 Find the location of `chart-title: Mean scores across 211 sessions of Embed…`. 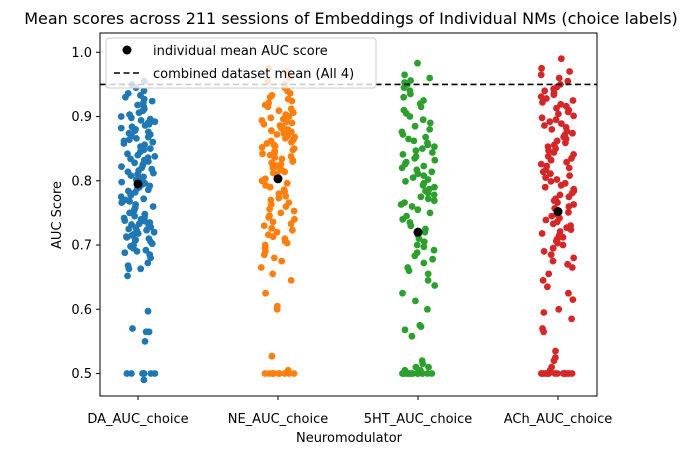

chart-title: Mean scores across 211 sessions of Embed… is located at coordinates (351, 18).